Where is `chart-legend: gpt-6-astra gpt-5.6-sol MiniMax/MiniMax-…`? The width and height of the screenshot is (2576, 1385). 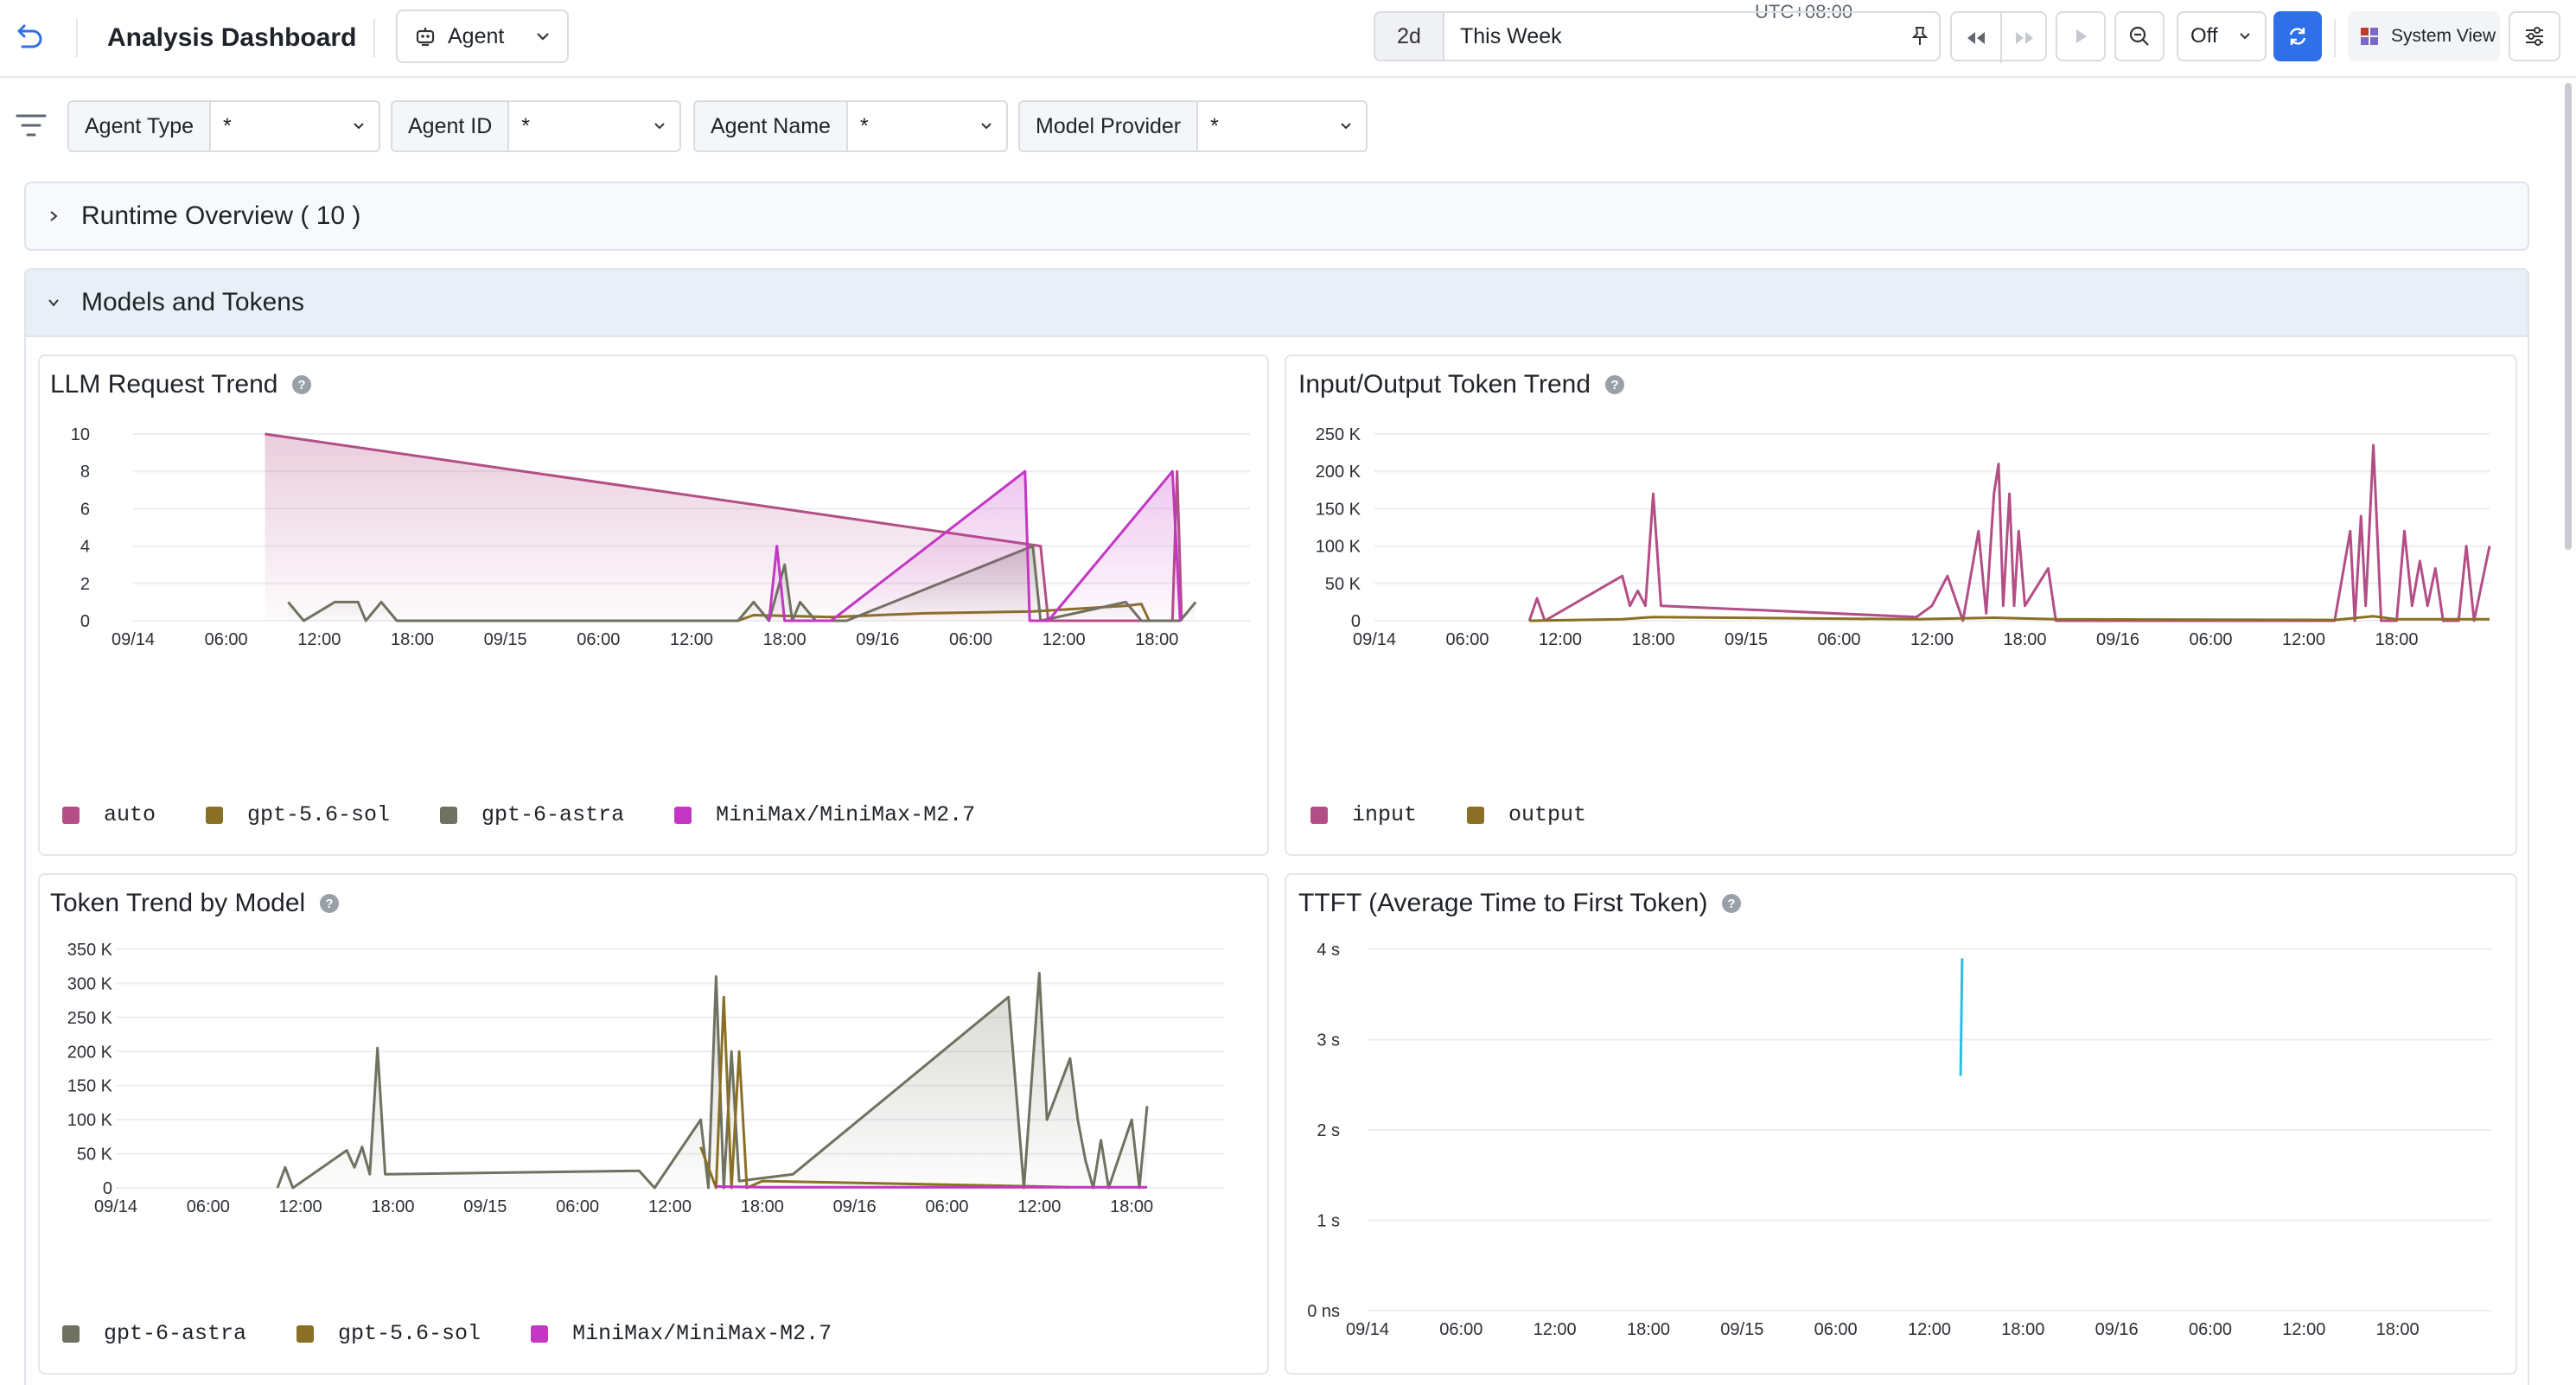
chart-legend: gpt-6-astra gpt-5.6-sol MiniMax/MiniMax-… is located at coordinates (472, 1333).